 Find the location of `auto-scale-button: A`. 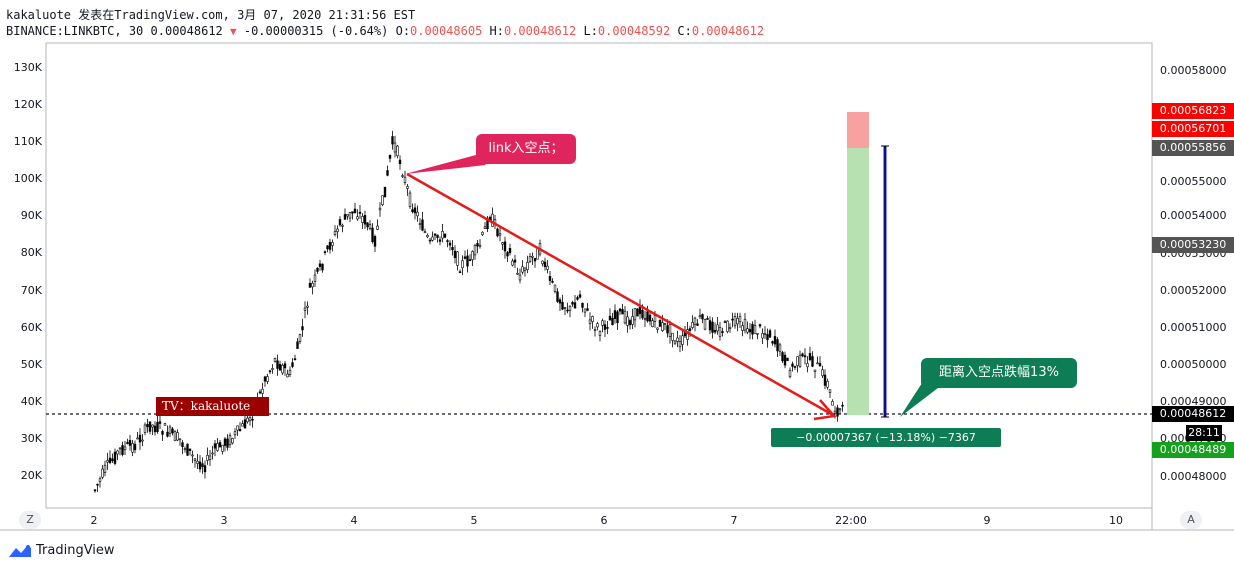

auto-scale-button: A is located at coordinates (1191, 520).